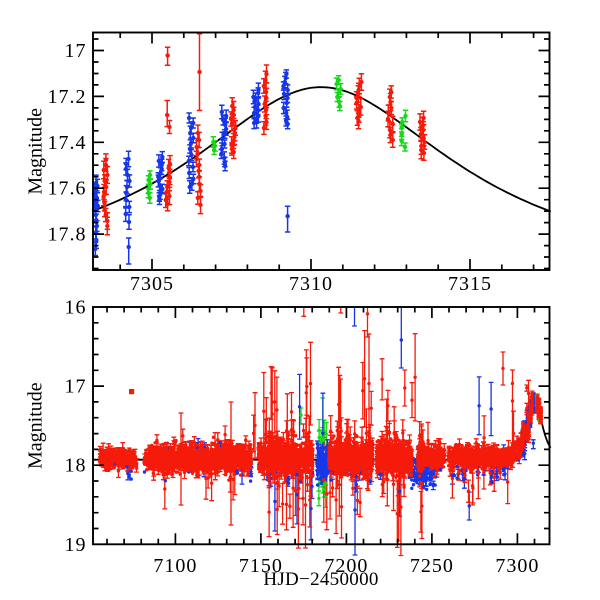 This screenshot has width=600, height=600. I want to click on svg-text: 17.4, so click(67, 143).